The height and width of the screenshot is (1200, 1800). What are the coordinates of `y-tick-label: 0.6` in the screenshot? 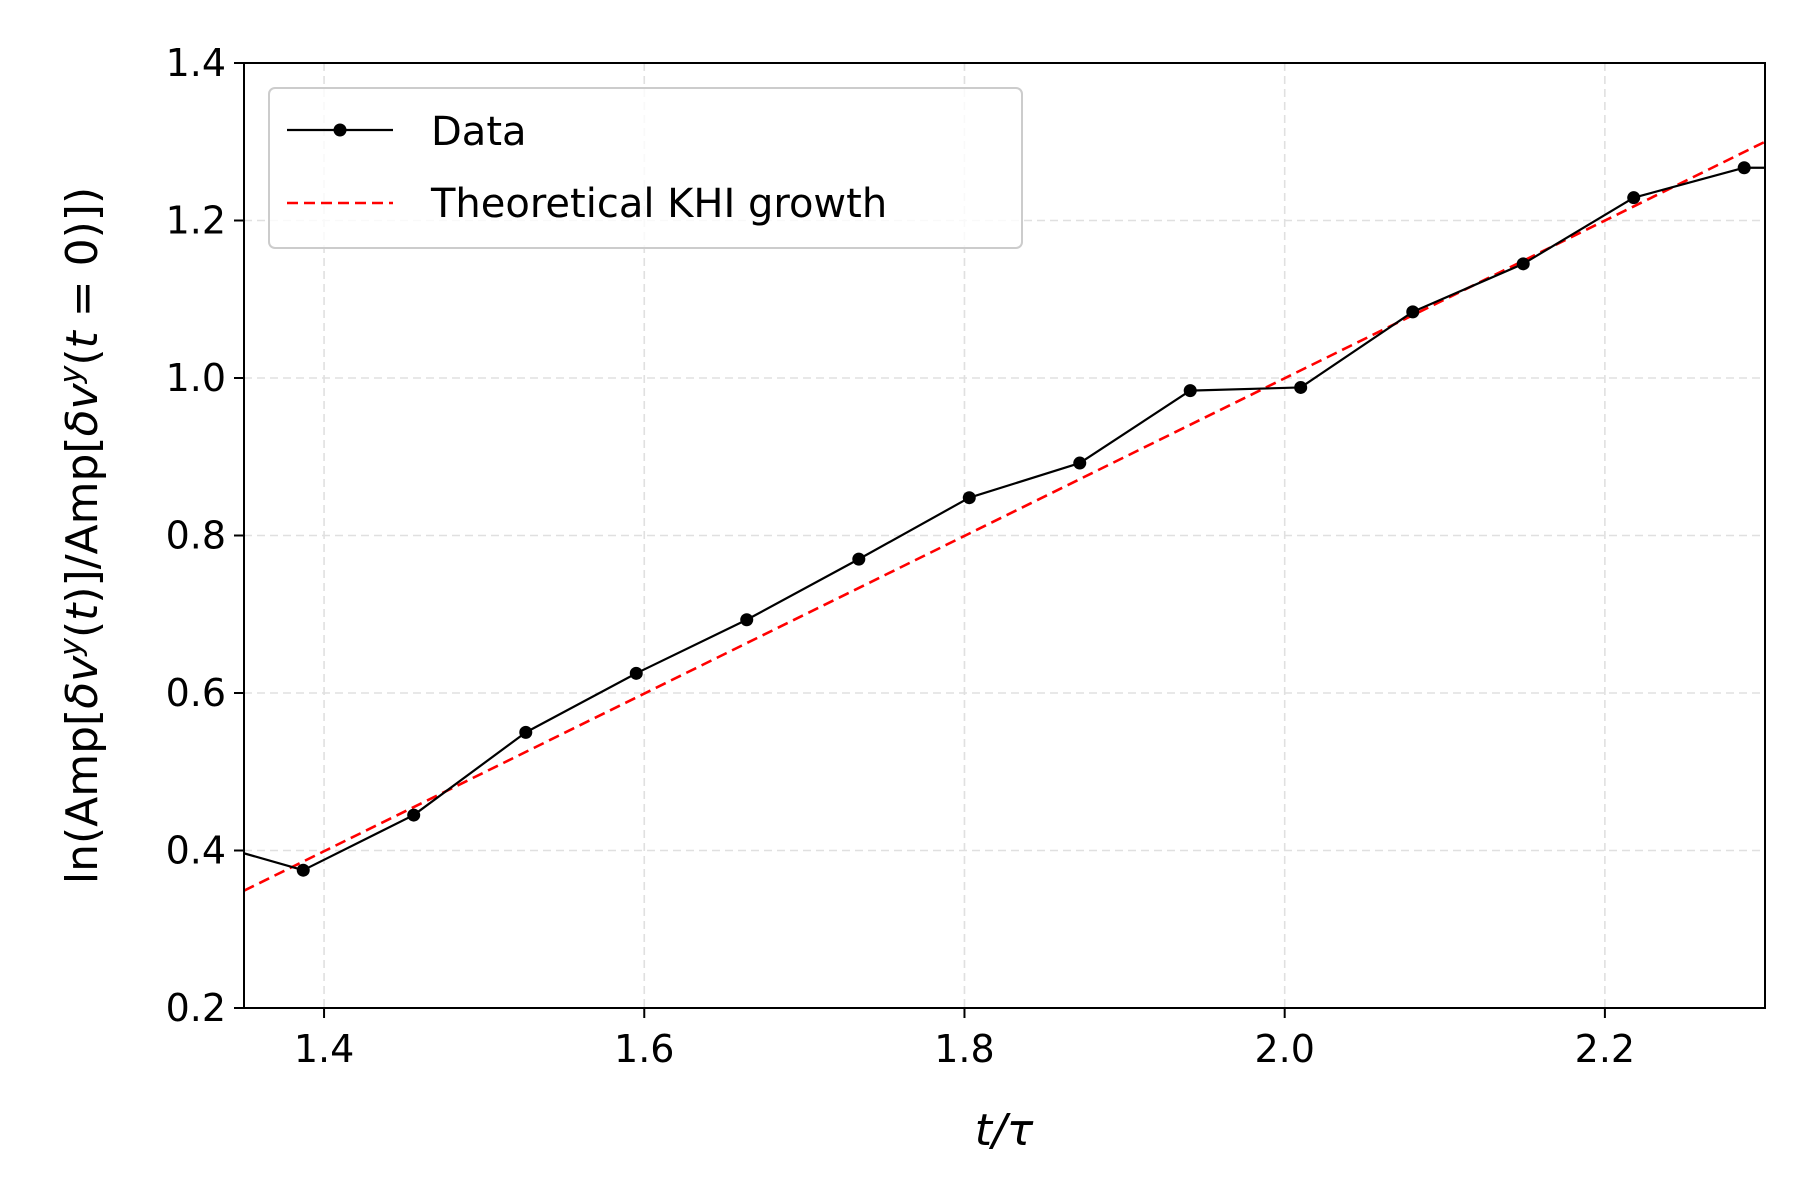 It's located at (196, 693).